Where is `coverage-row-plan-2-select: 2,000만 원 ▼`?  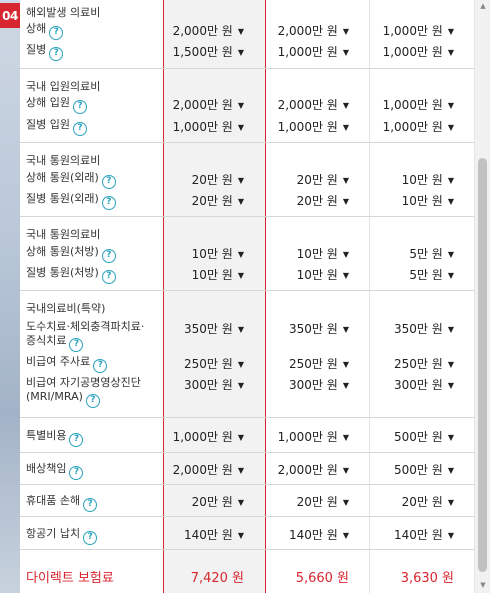
coverage-row-plan-2-select: 2,000만 원 ▼ is located at coordinates (313, 469).